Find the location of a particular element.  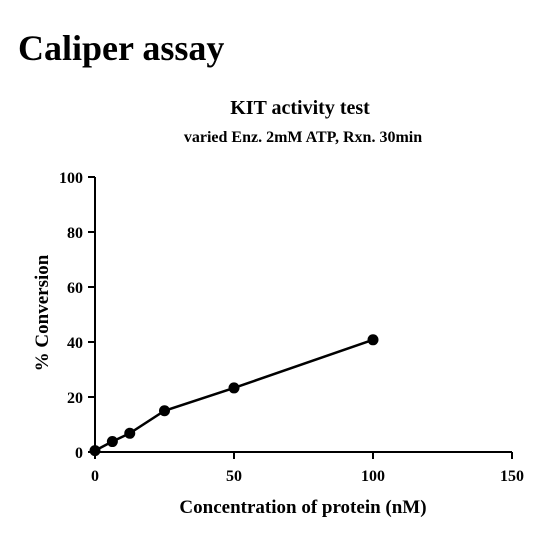

x-tick-label: 50 is located at coordinates (234, 476).